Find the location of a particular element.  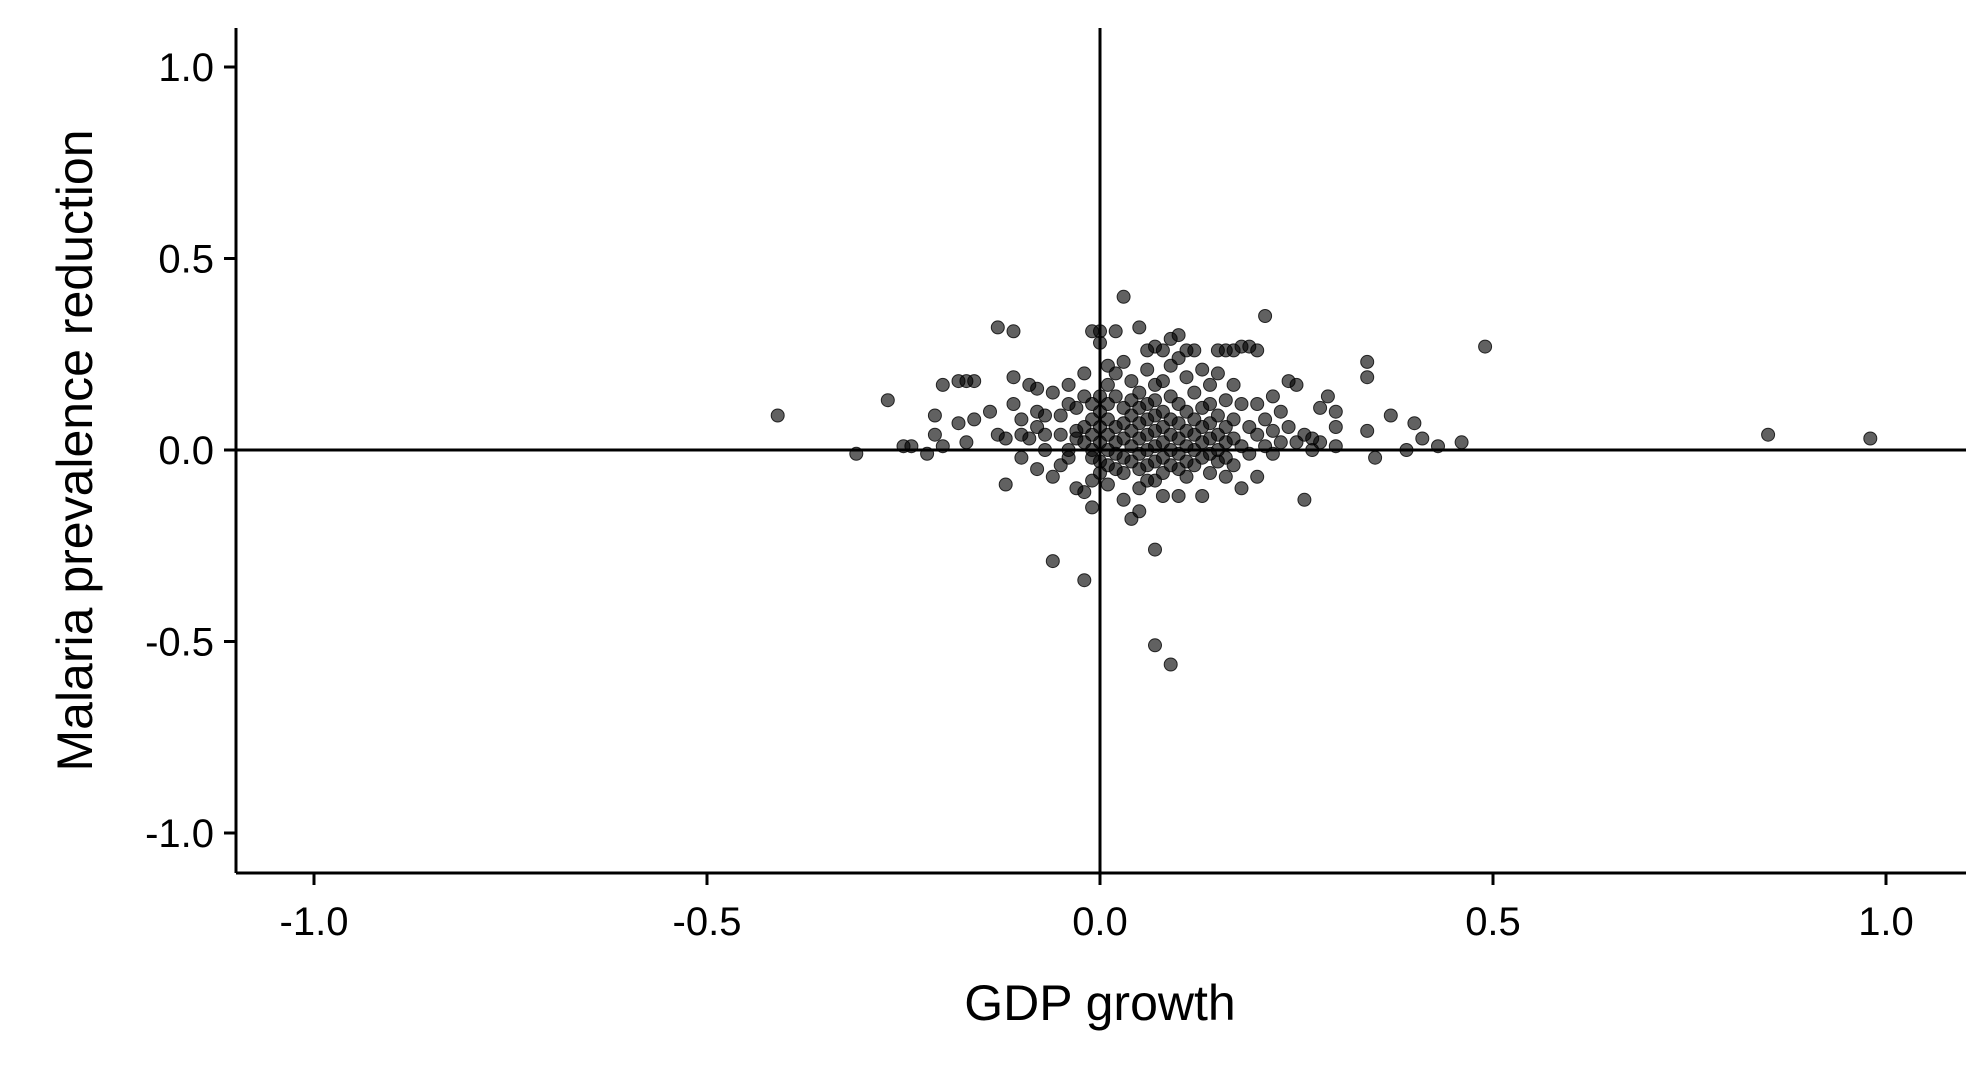

x-axis-title: GDP growth is located at coordinates (1099, 1003).